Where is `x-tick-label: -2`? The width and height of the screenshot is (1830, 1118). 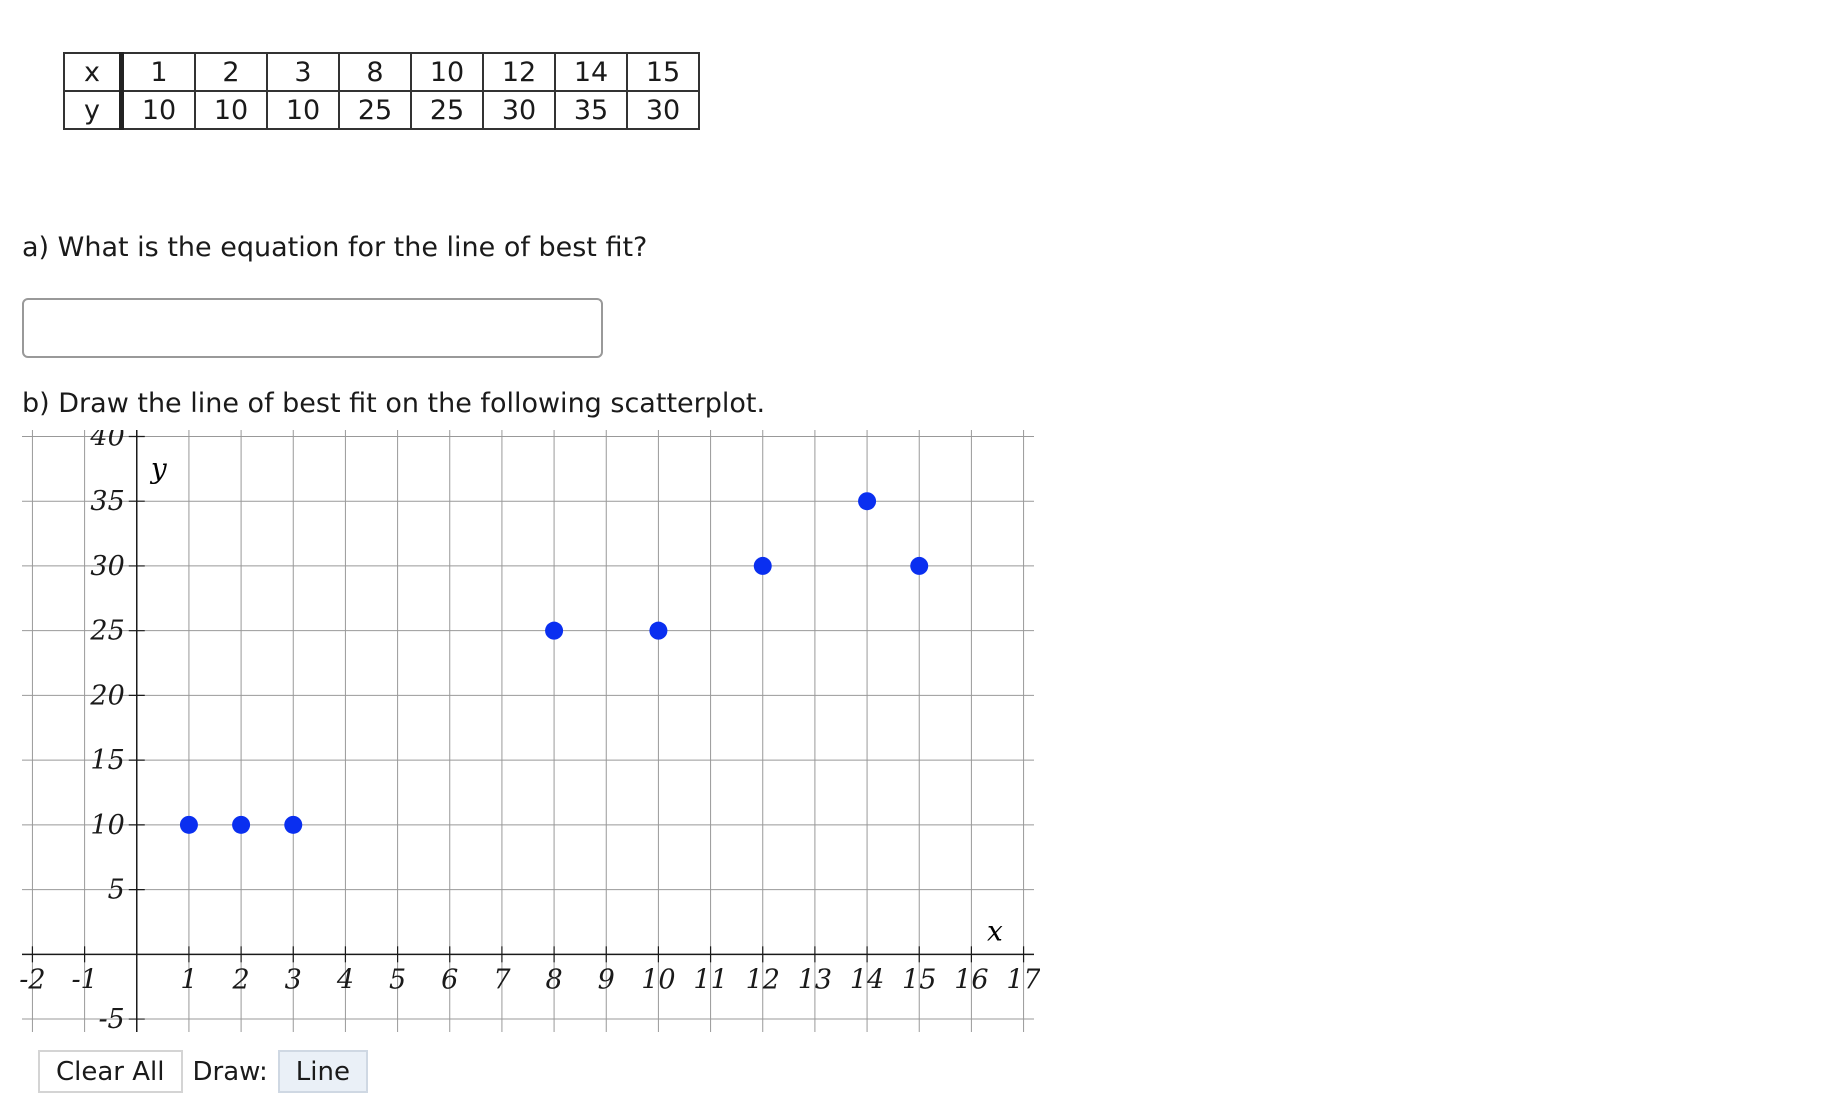
x-tick-label: -2 is located at coordinates (32, 979).